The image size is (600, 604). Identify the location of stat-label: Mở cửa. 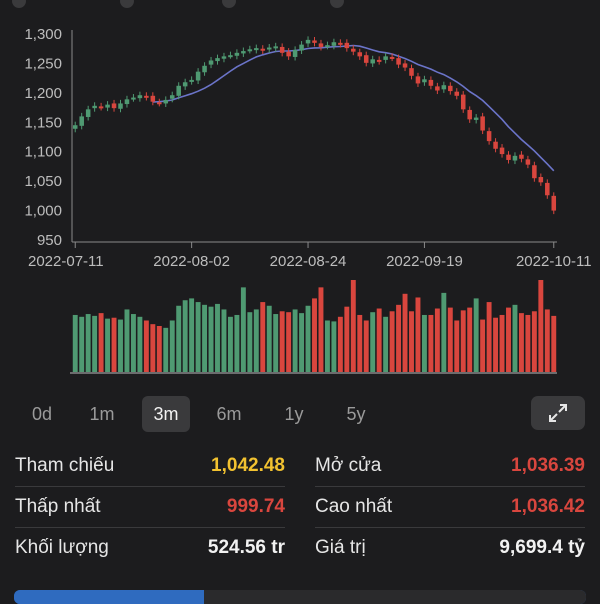
(348, 465).